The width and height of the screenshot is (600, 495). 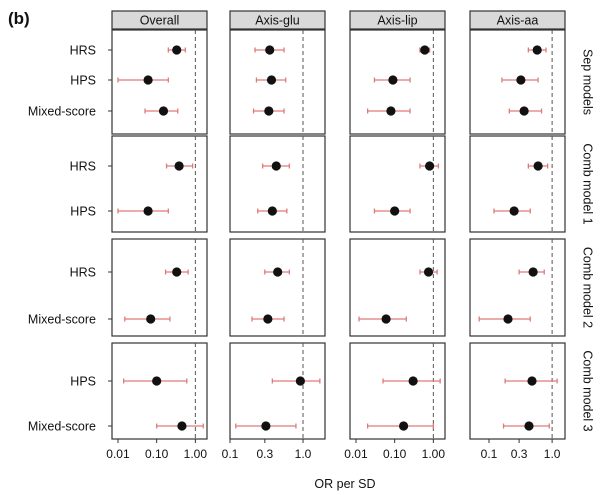 I want to click on panel-comb-model-3-overall, so click(x=158, y=391).